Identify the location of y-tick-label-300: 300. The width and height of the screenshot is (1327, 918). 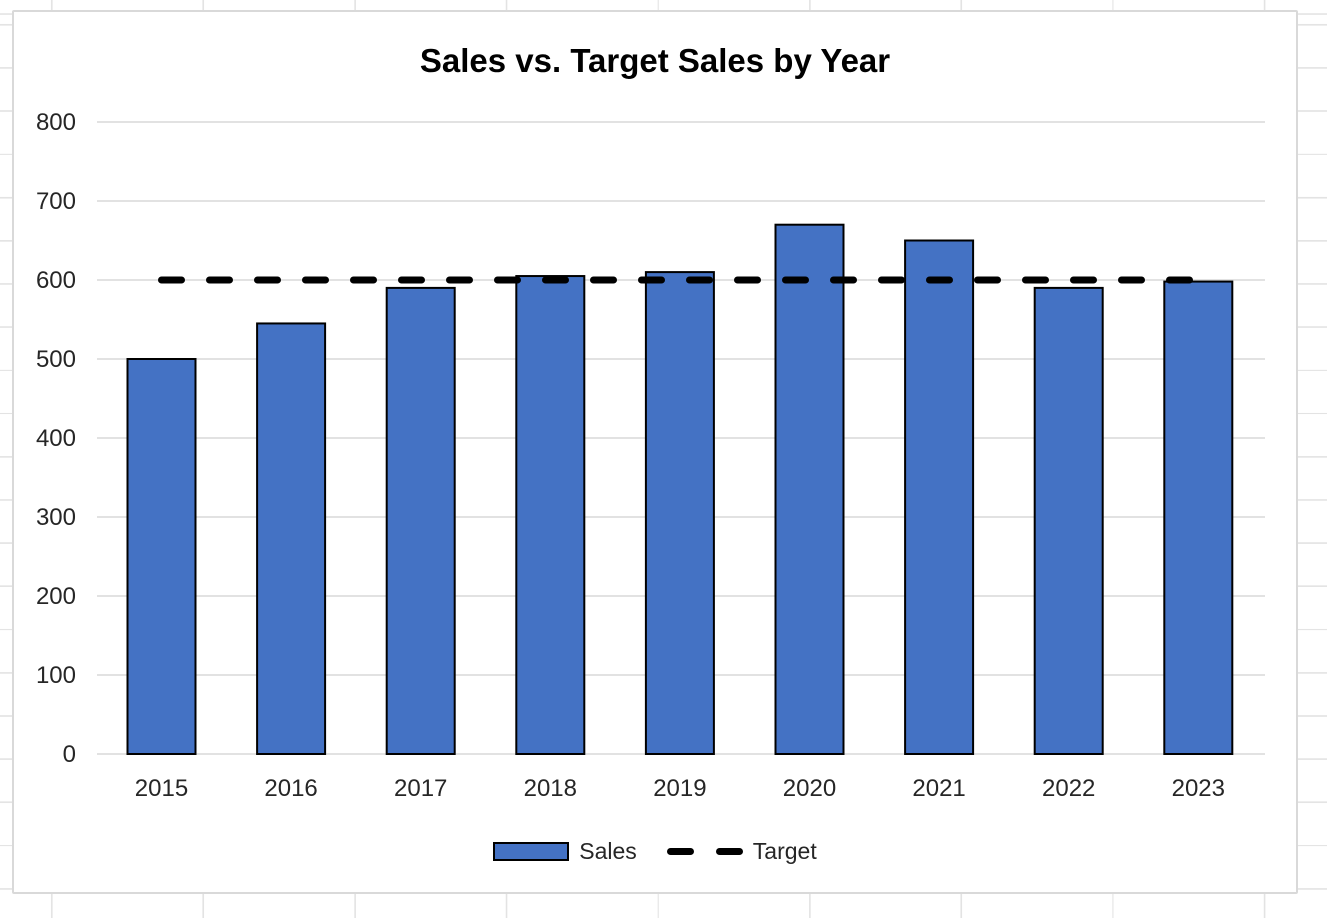
(56, 517).